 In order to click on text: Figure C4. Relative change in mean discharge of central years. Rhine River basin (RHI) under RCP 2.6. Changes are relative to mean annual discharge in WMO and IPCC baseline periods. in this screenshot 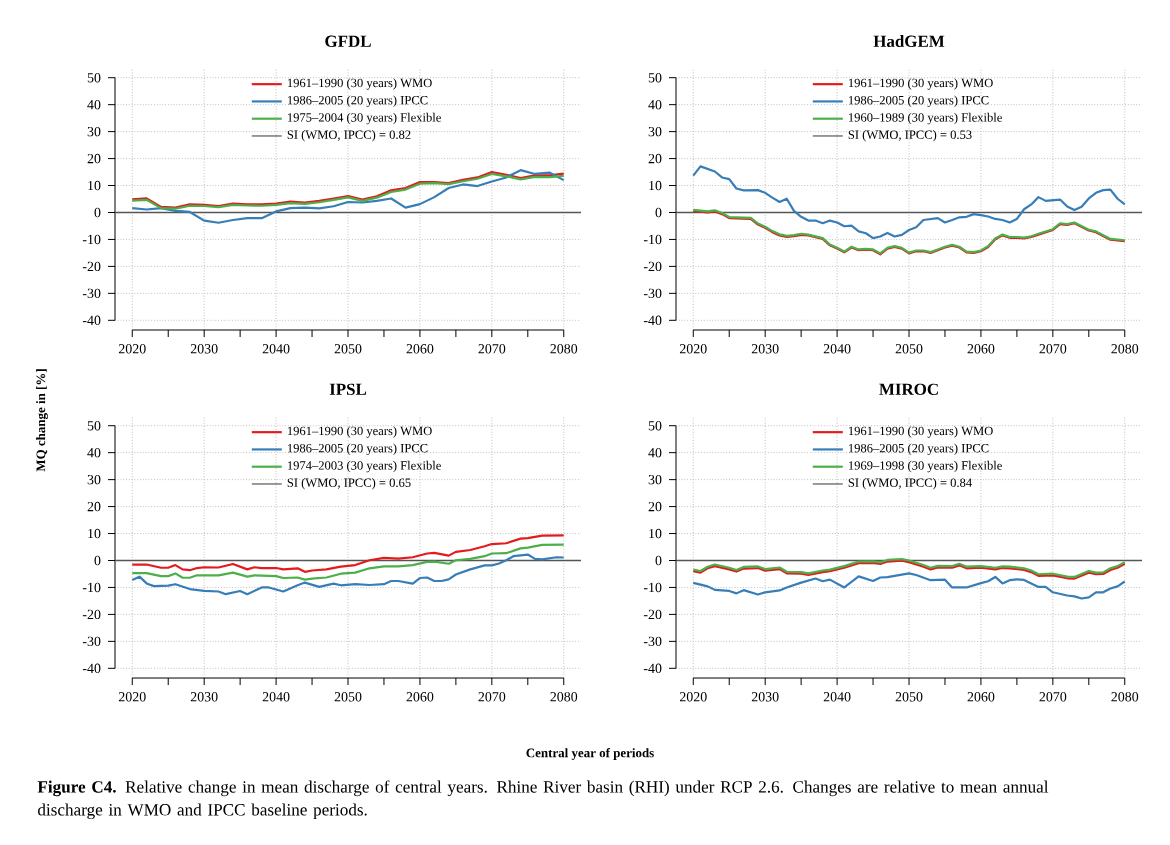, I will do `click(543, 800)`.